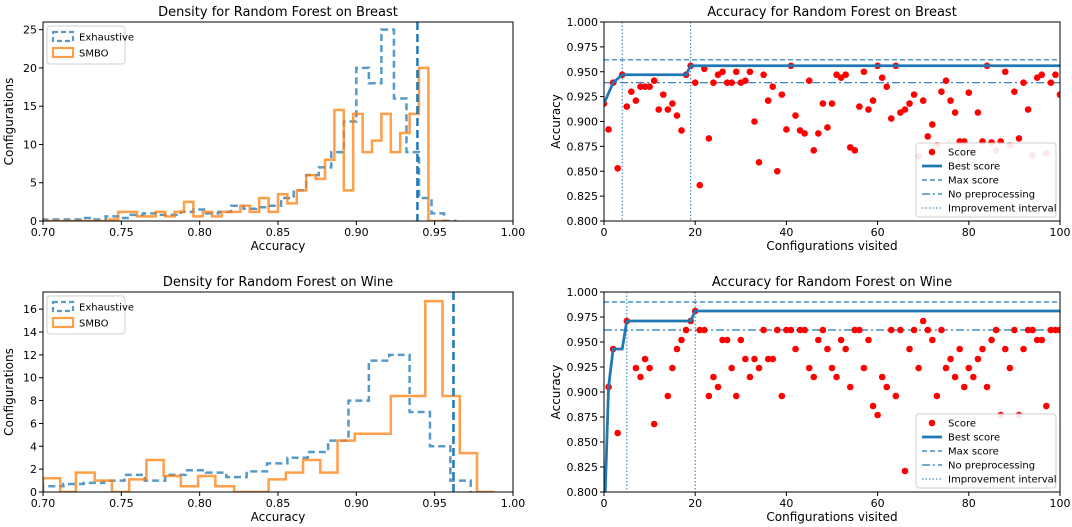  Describe the element at coordinates (63, 322) in the screenshot. I see `legend-swatch-smbo` at that location.